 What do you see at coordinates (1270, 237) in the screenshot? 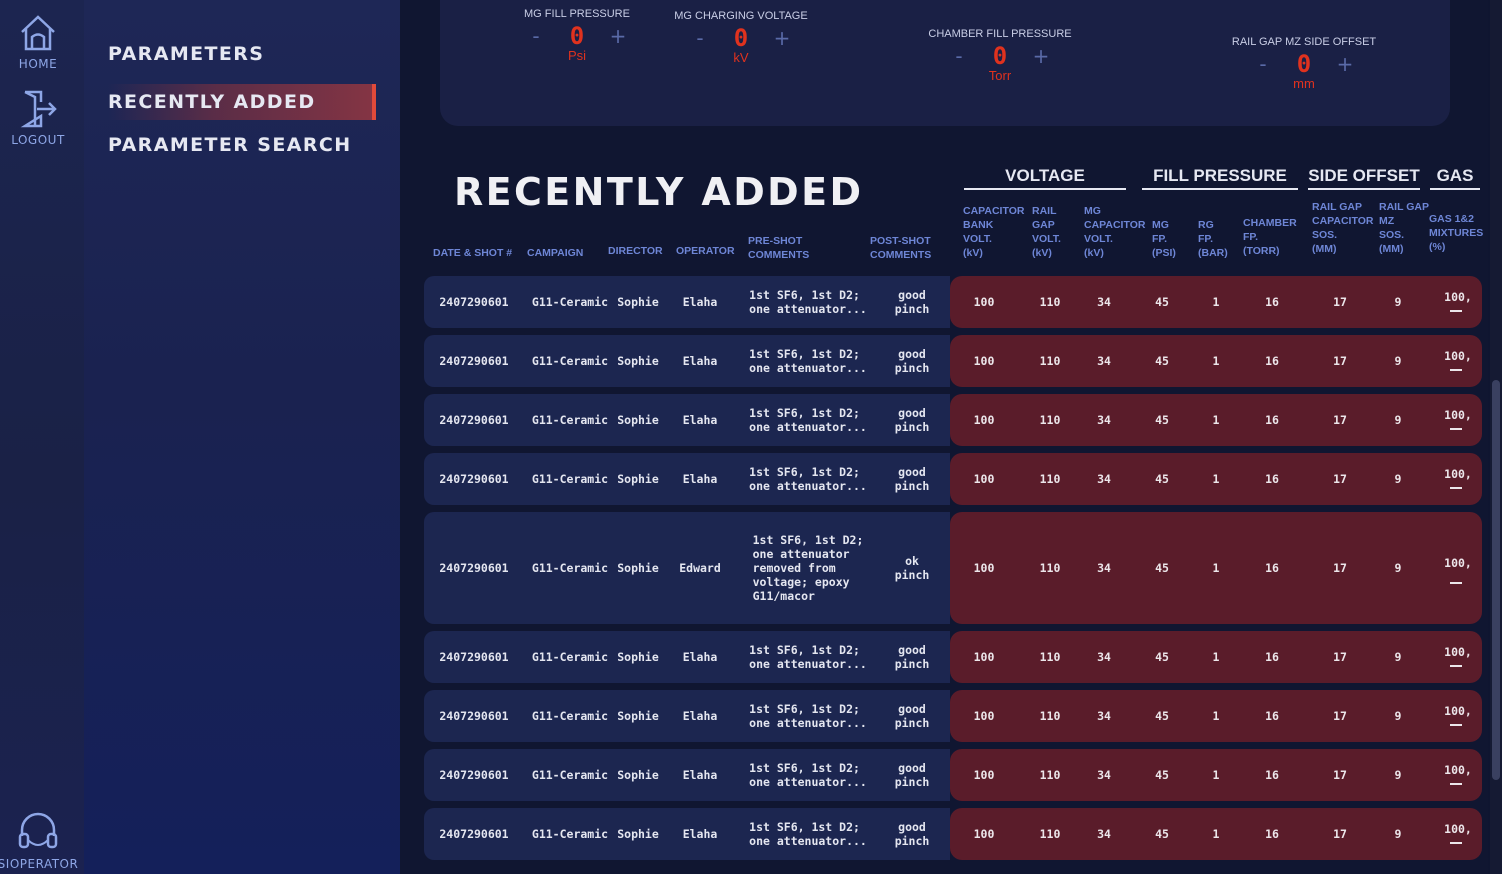
I see `column-header: CHAMBER FP. (TORR)` at bounding box center [1270, 237].